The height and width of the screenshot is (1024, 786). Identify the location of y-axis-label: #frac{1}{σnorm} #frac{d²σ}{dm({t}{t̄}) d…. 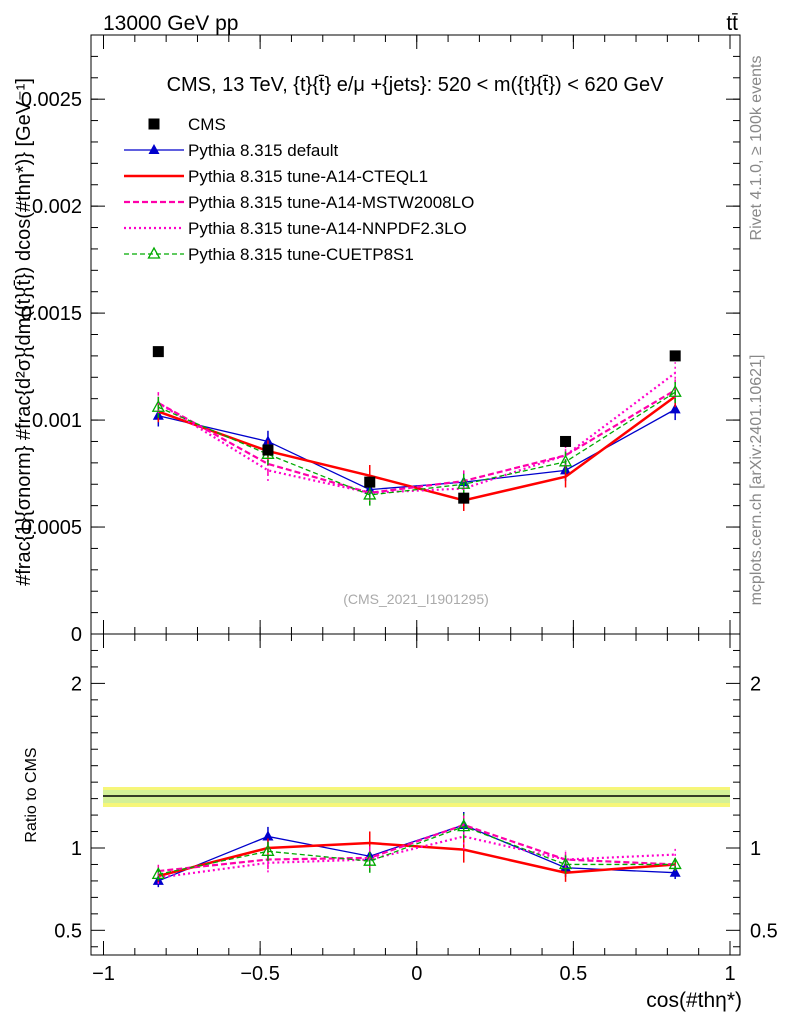
(24, 332).